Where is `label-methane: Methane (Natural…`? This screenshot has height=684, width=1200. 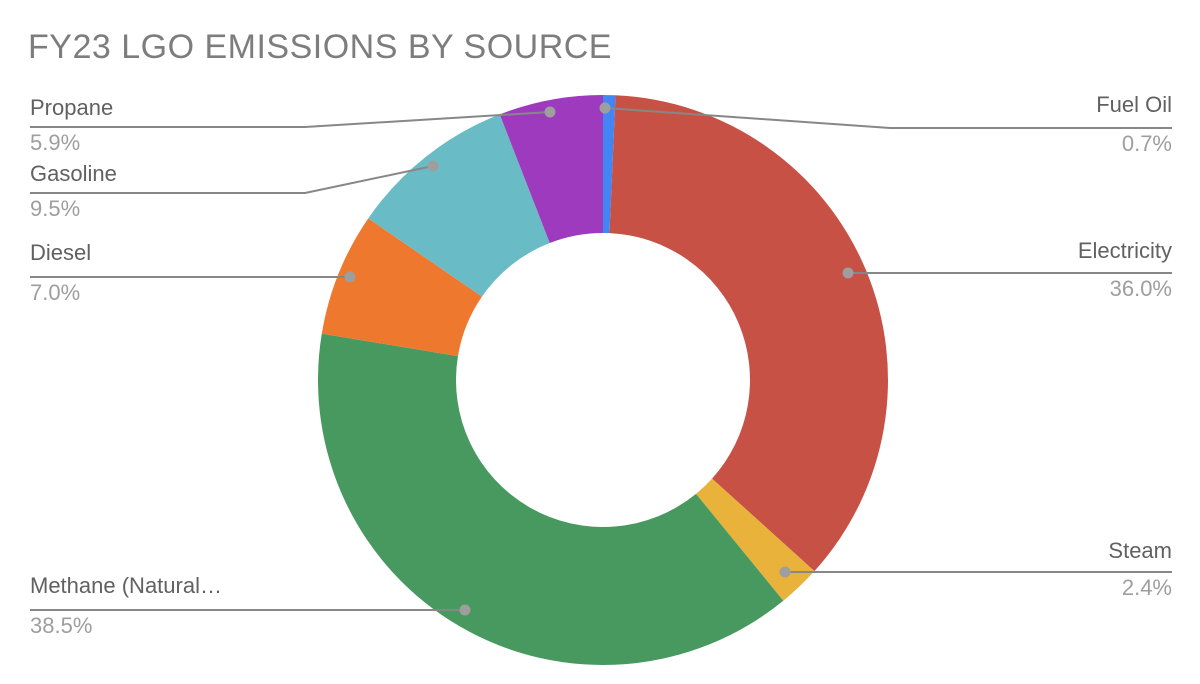 label-methane: Methane (Natural… is located at coordinates (126, 585).